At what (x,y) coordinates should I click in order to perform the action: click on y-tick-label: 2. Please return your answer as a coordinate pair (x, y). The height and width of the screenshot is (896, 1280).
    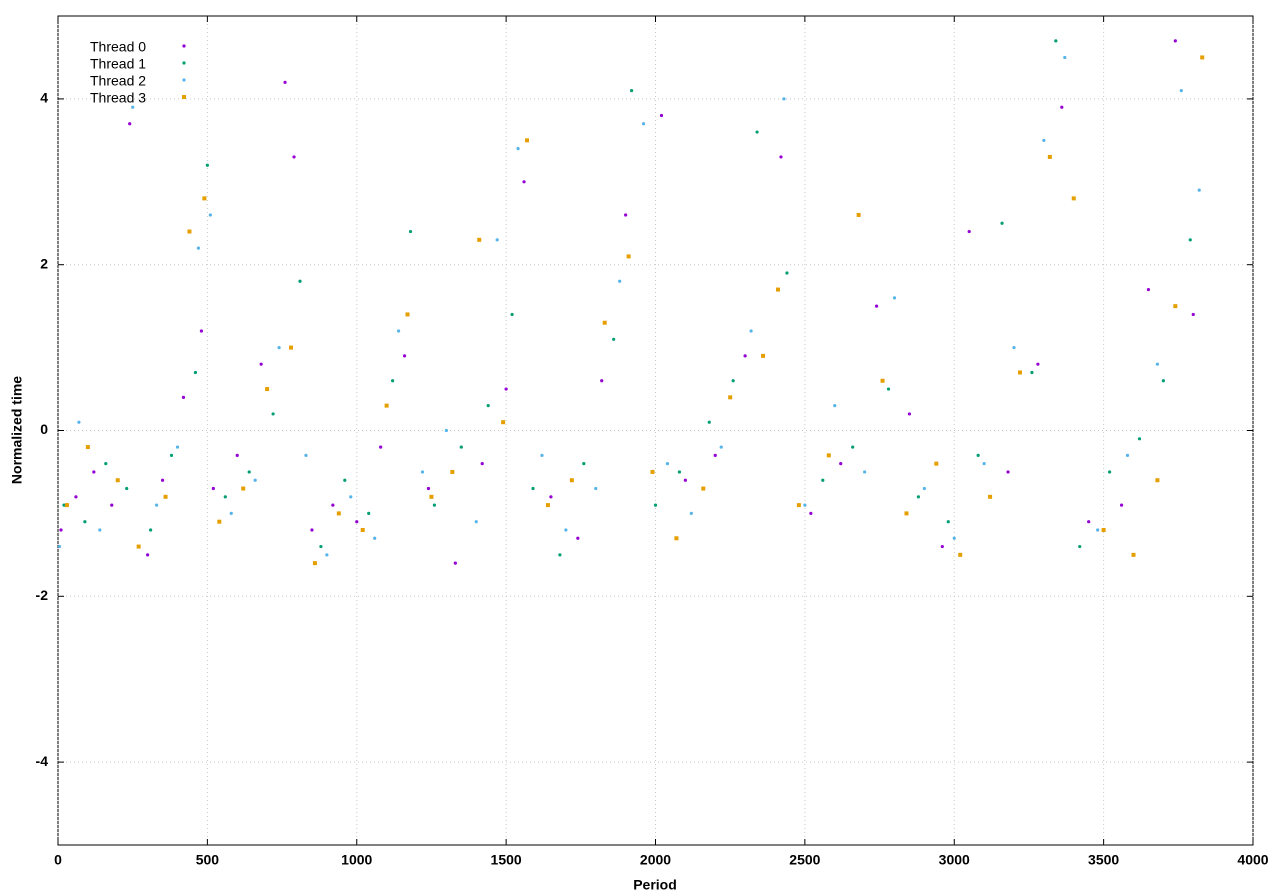
    Looking at the image, I should click on (44, 263).